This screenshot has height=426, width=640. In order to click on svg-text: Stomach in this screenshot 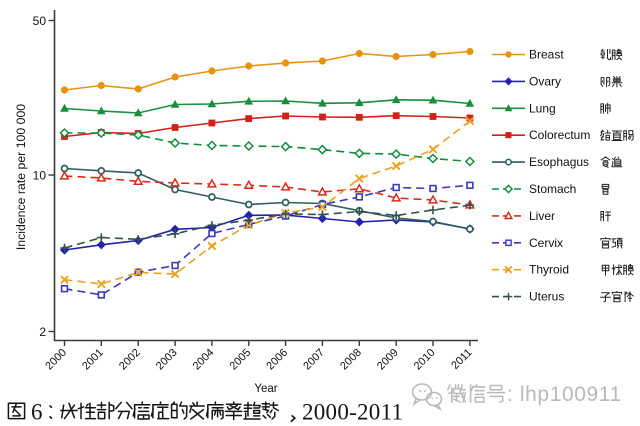, I will do `click(552, 189)`.